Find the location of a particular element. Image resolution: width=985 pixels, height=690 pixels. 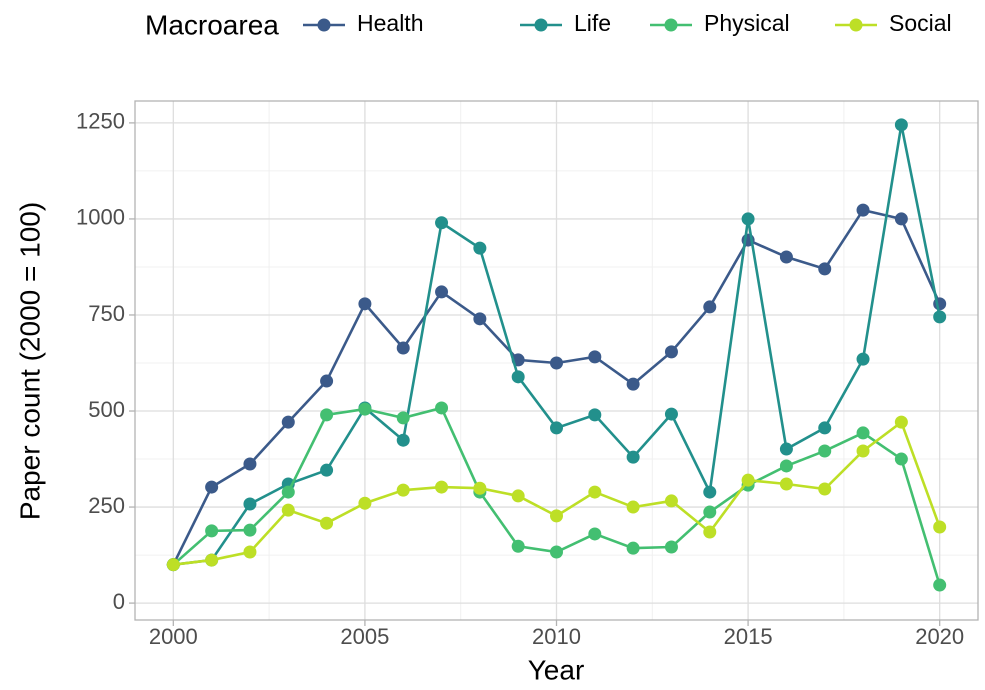

y-tick-label: 250 is located at coordinates (106, 505).